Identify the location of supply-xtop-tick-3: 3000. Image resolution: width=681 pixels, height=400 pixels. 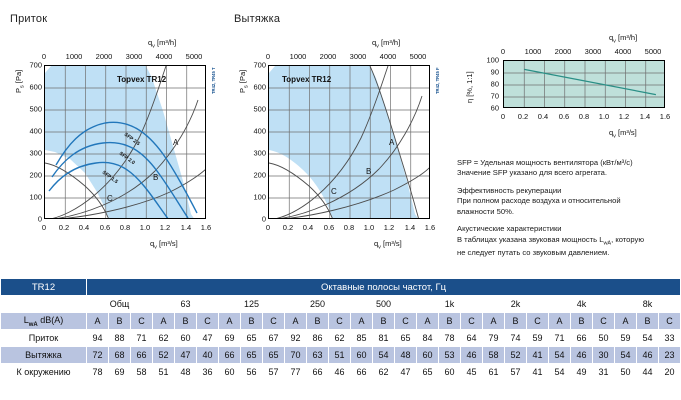
(134, 56).